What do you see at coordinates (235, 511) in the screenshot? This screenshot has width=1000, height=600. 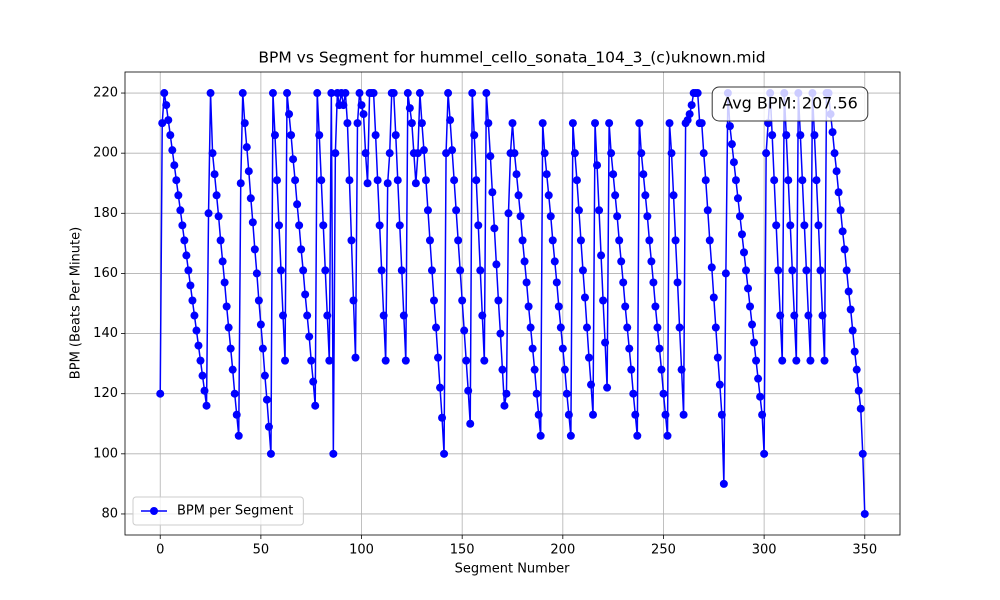 I see `legend-label: BPM per Segment` at bounding box center [235, 511].